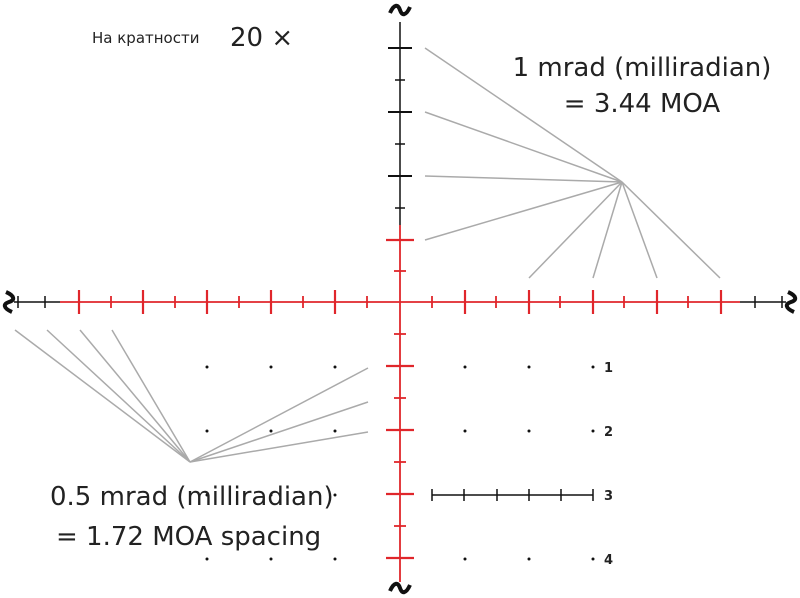 Image resolution: width=800 pixels, height=598 pixels. What do you see at coordinates (192, 497) in the screenshot?
I see `callout-text: 0.5 mrad (milliradian)` at bounding box center [192, 497].